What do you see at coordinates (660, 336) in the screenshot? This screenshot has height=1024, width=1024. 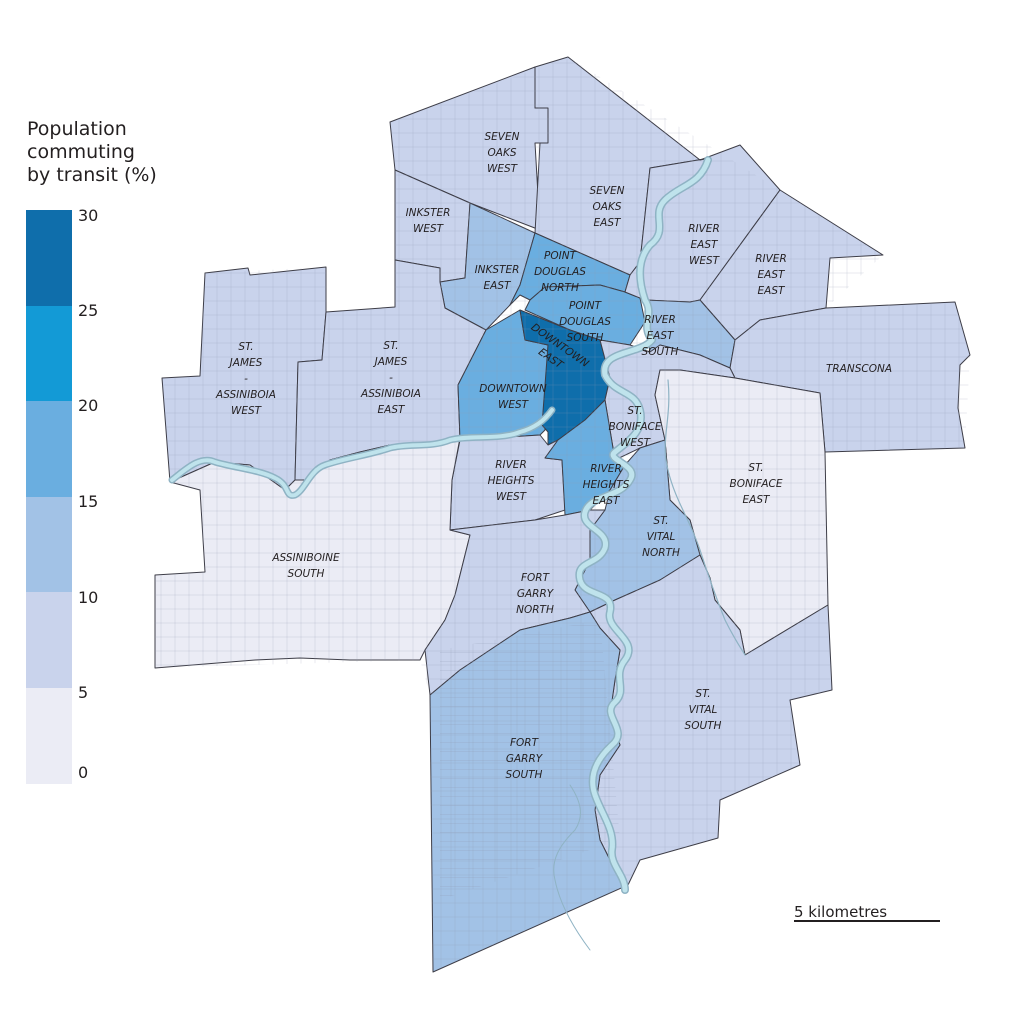 I see `region-label-river-east-south: RIVER EAST SOUTH` at bounding box center [660, 336].